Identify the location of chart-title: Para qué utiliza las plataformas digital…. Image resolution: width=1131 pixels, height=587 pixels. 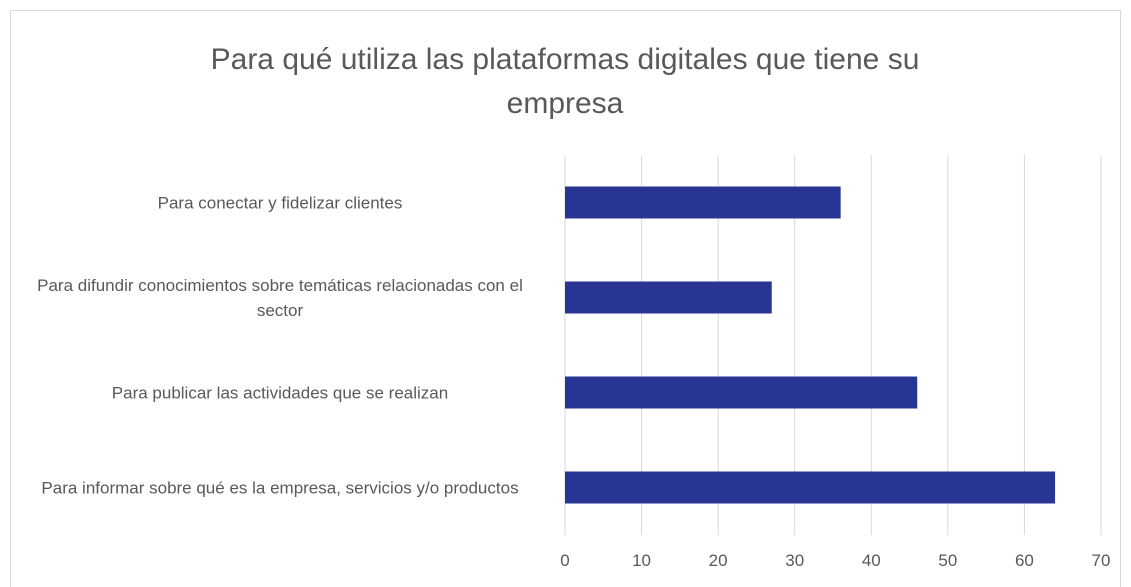
(565, 81).